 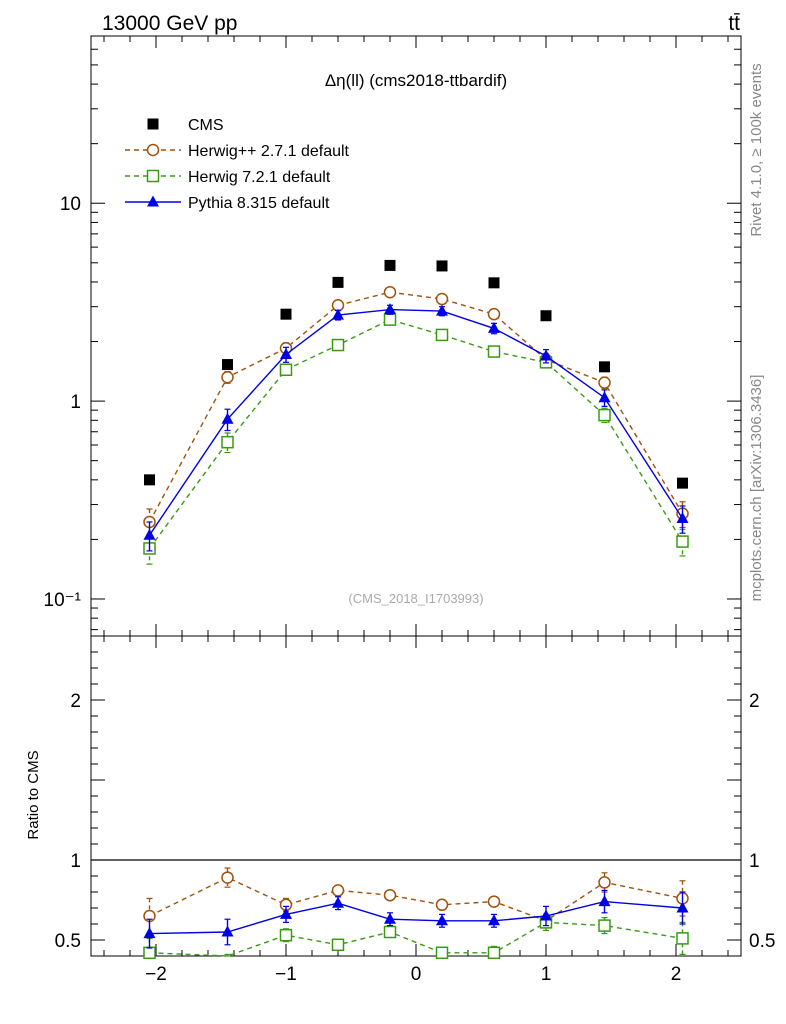 What do you see at coordinates (756, 149) in the screenshot?
I see `rivet-label: Rivet 4.1.0, ≥ 100k events` at bounding box center [756, 149].